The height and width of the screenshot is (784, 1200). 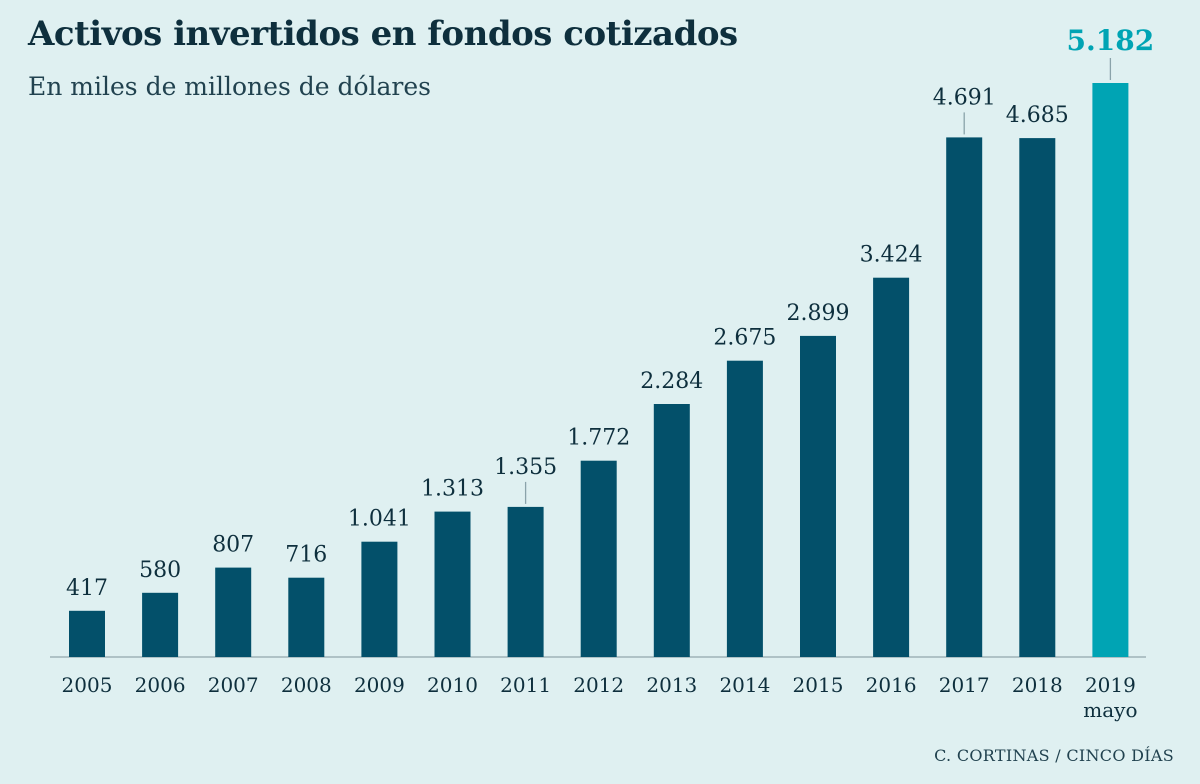 I want to click on value-label-2018: 4.685, so click(x=1037, y=115).